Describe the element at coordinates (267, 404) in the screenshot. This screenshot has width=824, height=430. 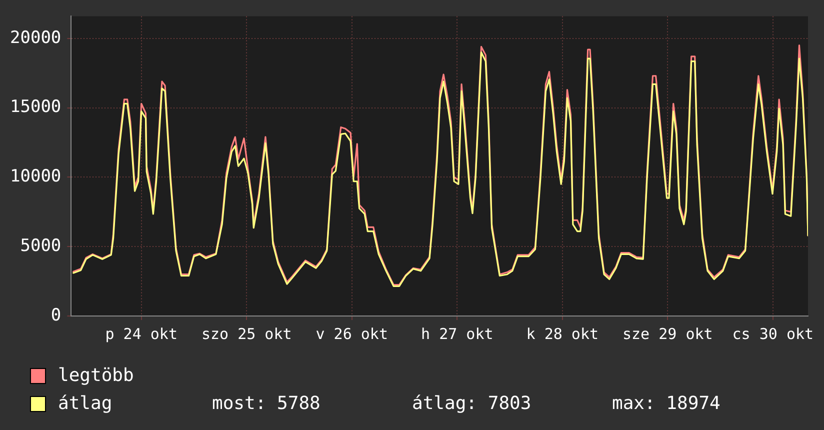
I see `text: most: 5788` at that location.